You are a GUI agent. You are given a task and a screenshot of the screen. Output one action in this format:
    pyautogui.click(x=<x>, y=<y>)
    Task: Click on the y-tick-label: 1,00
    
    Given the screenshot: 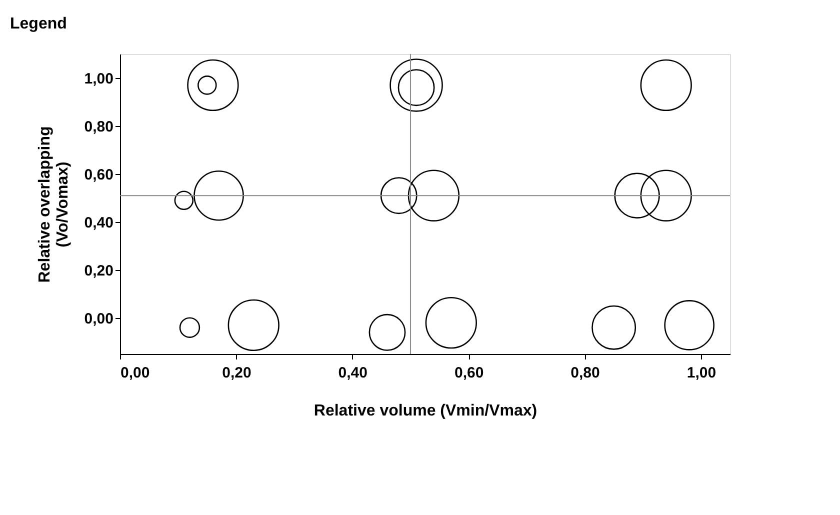 What is the action you would take?
    pyautogui.click(x=99, y=79)
    